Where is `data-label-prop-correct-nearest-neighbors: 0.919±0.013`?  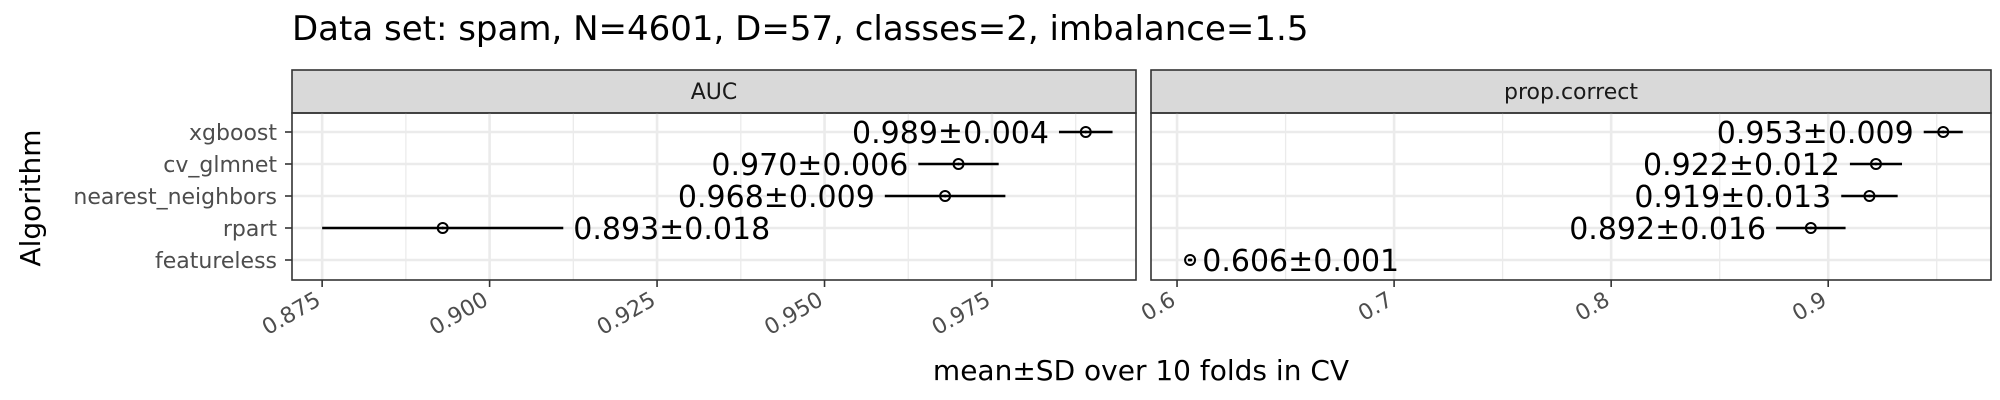
data-label-prop-correct-nearest-neighbors: 0.919±0.013 is located at coordinates (1732, 197).